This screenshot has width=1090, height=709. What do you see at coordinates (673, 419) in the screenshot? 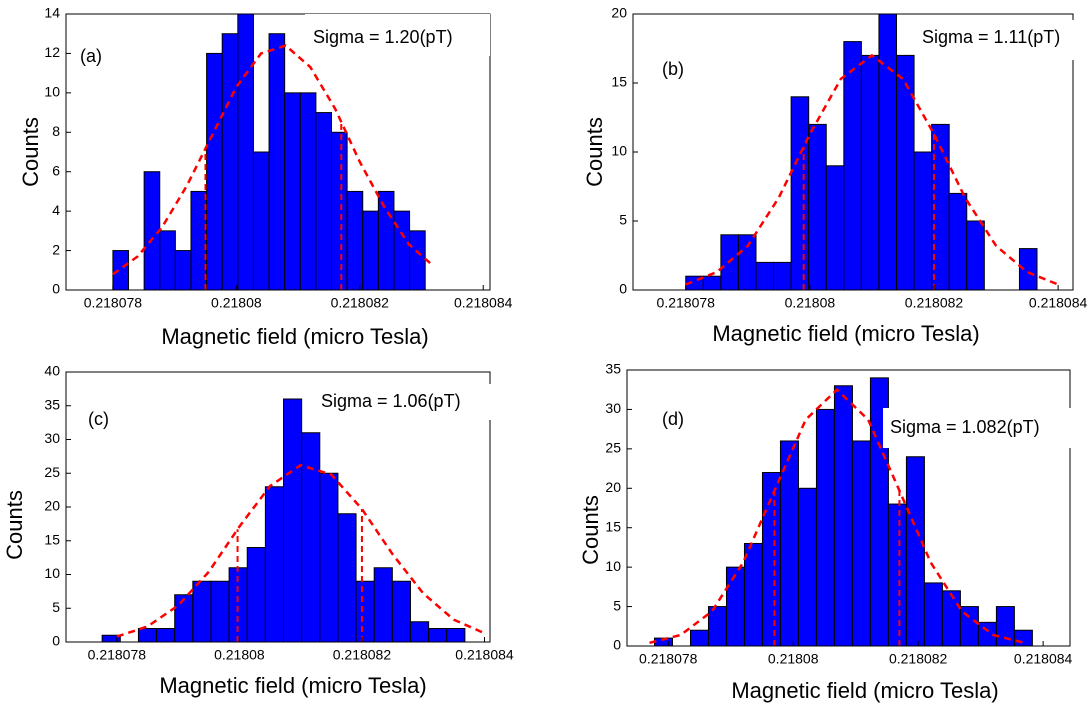
I see `panel-label: (d)` at bounding box center [673, 419].